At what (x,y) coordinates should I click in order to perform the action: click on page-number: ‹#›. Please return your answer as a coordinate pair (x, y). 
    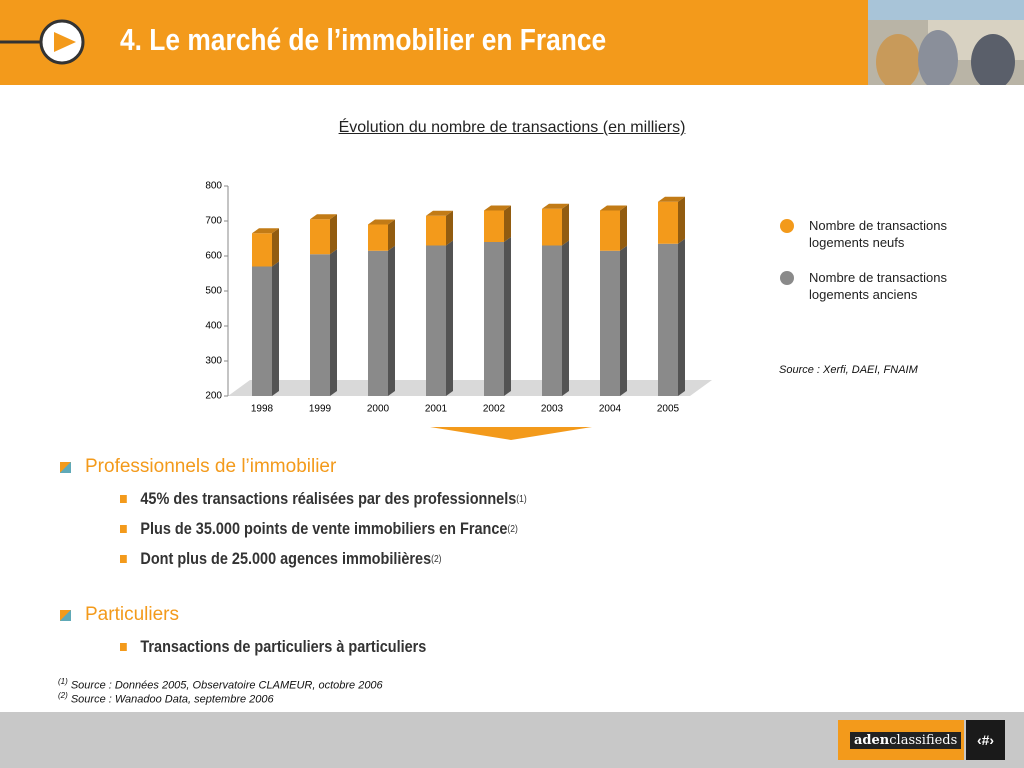
    Looking at the image, I should click on (985, 740).